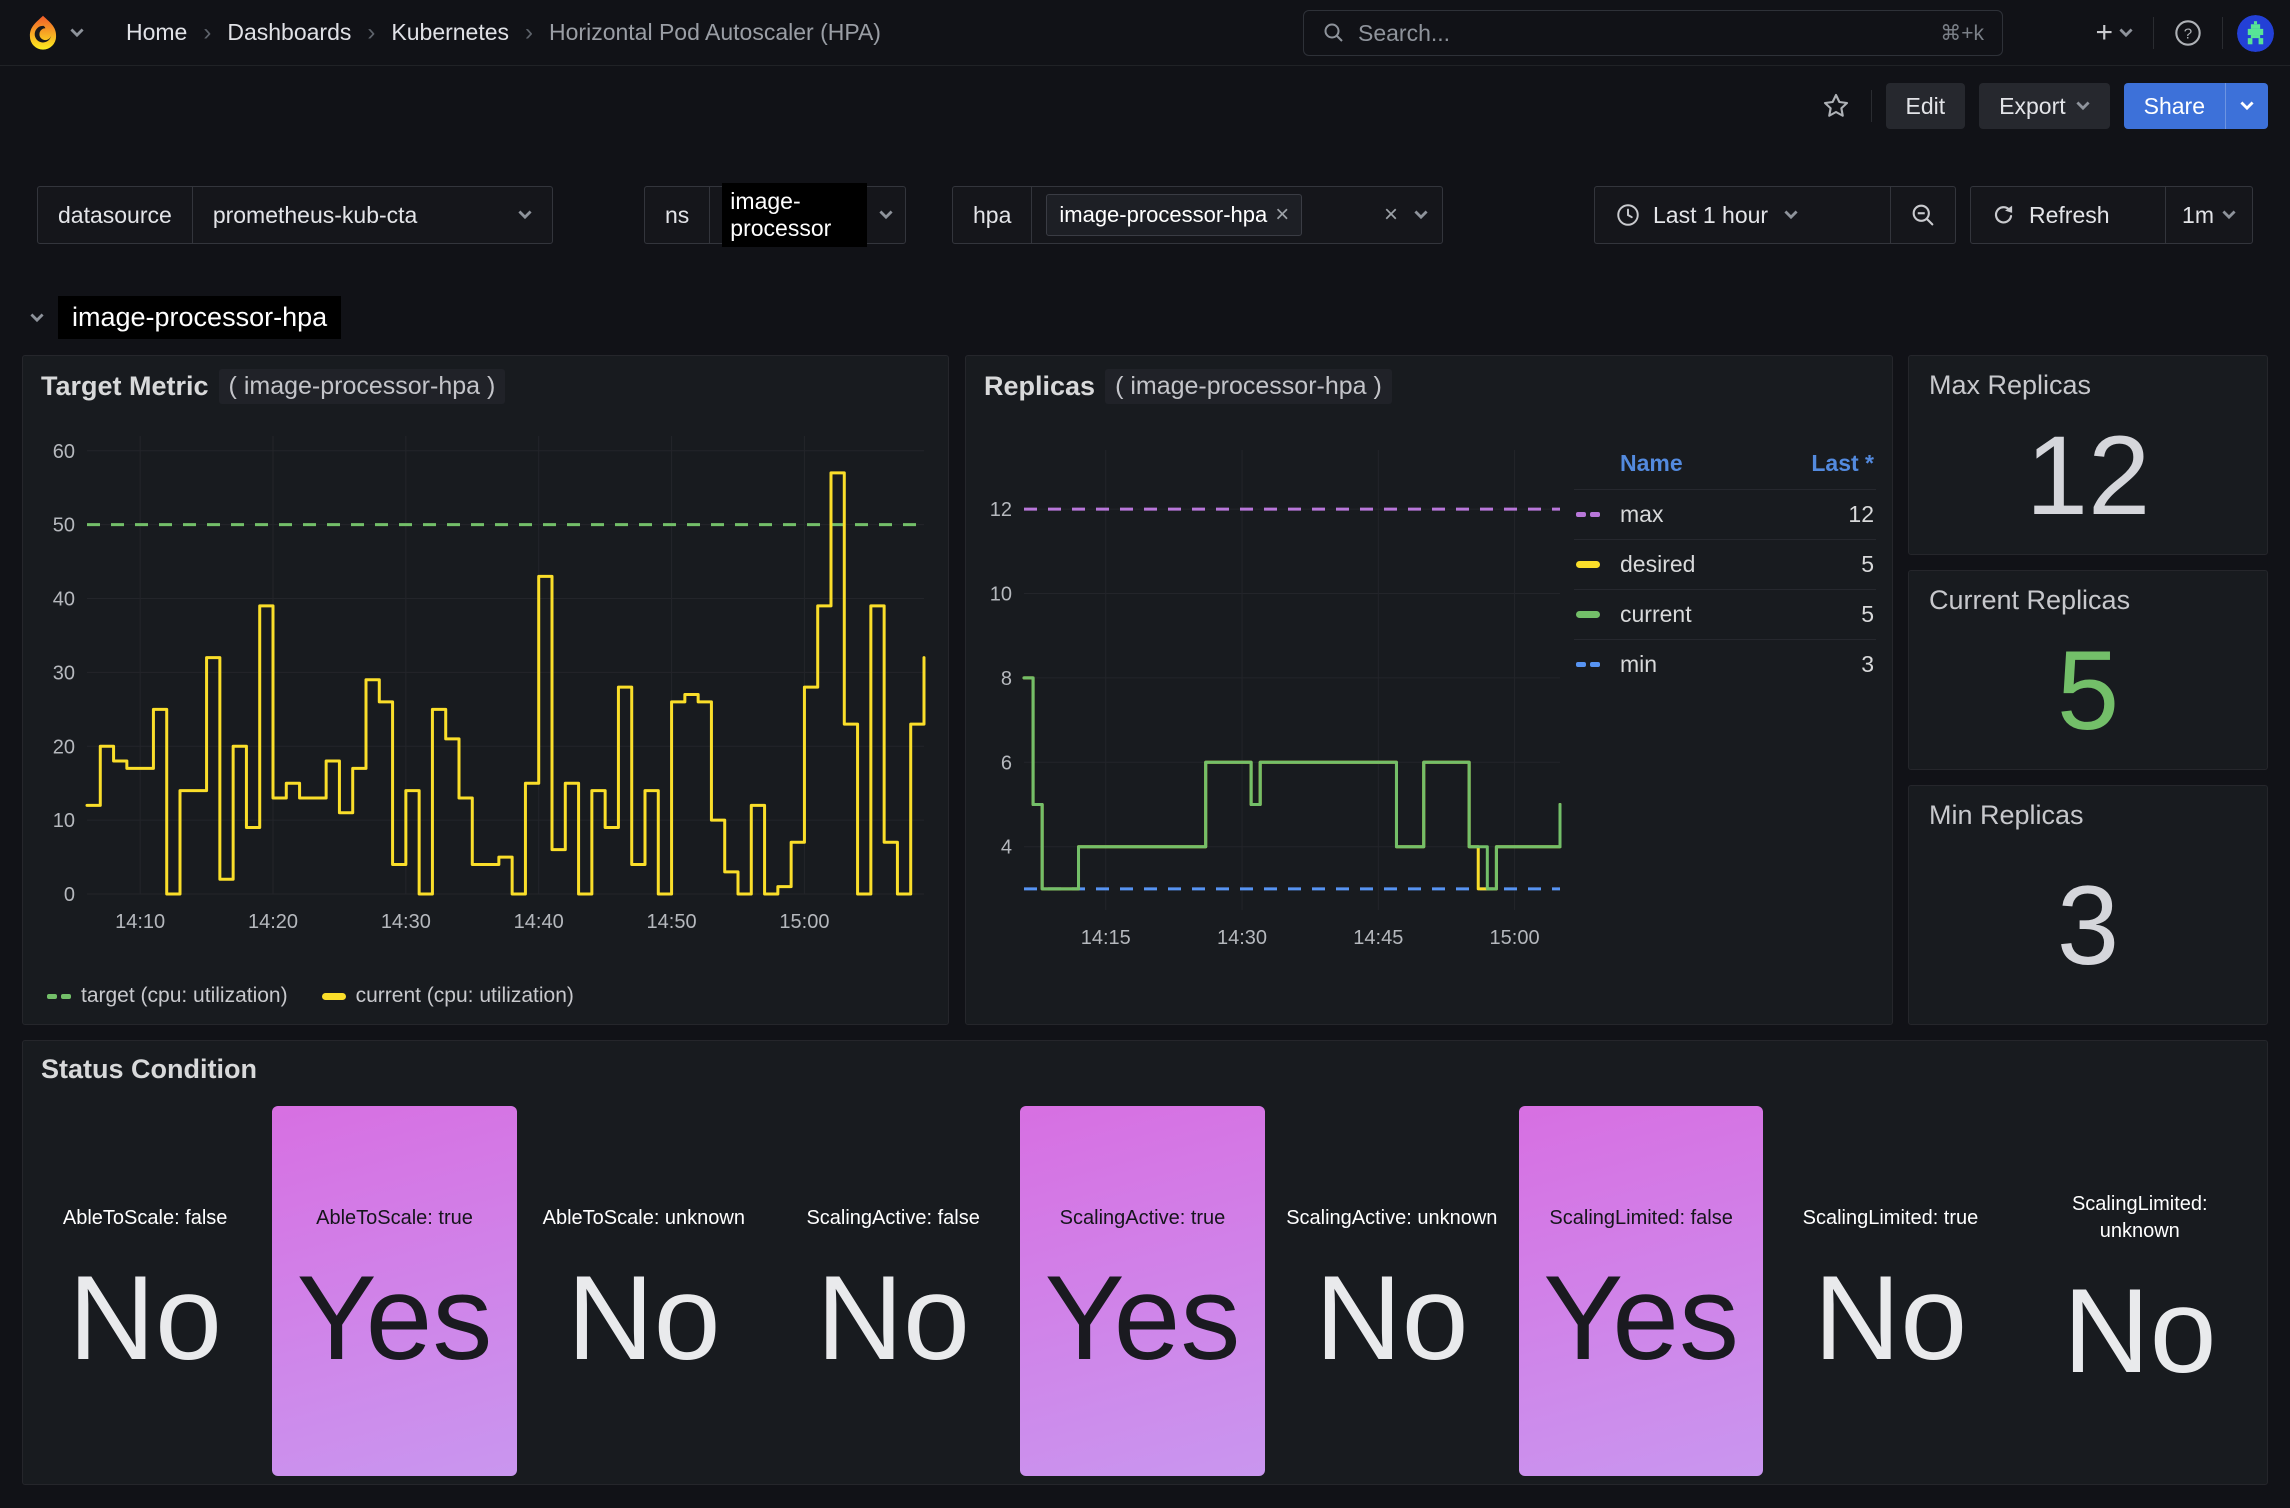  Describe the element at coordinates (1836, 106) in the screenshot. I see `favorite-star-button` at that location.